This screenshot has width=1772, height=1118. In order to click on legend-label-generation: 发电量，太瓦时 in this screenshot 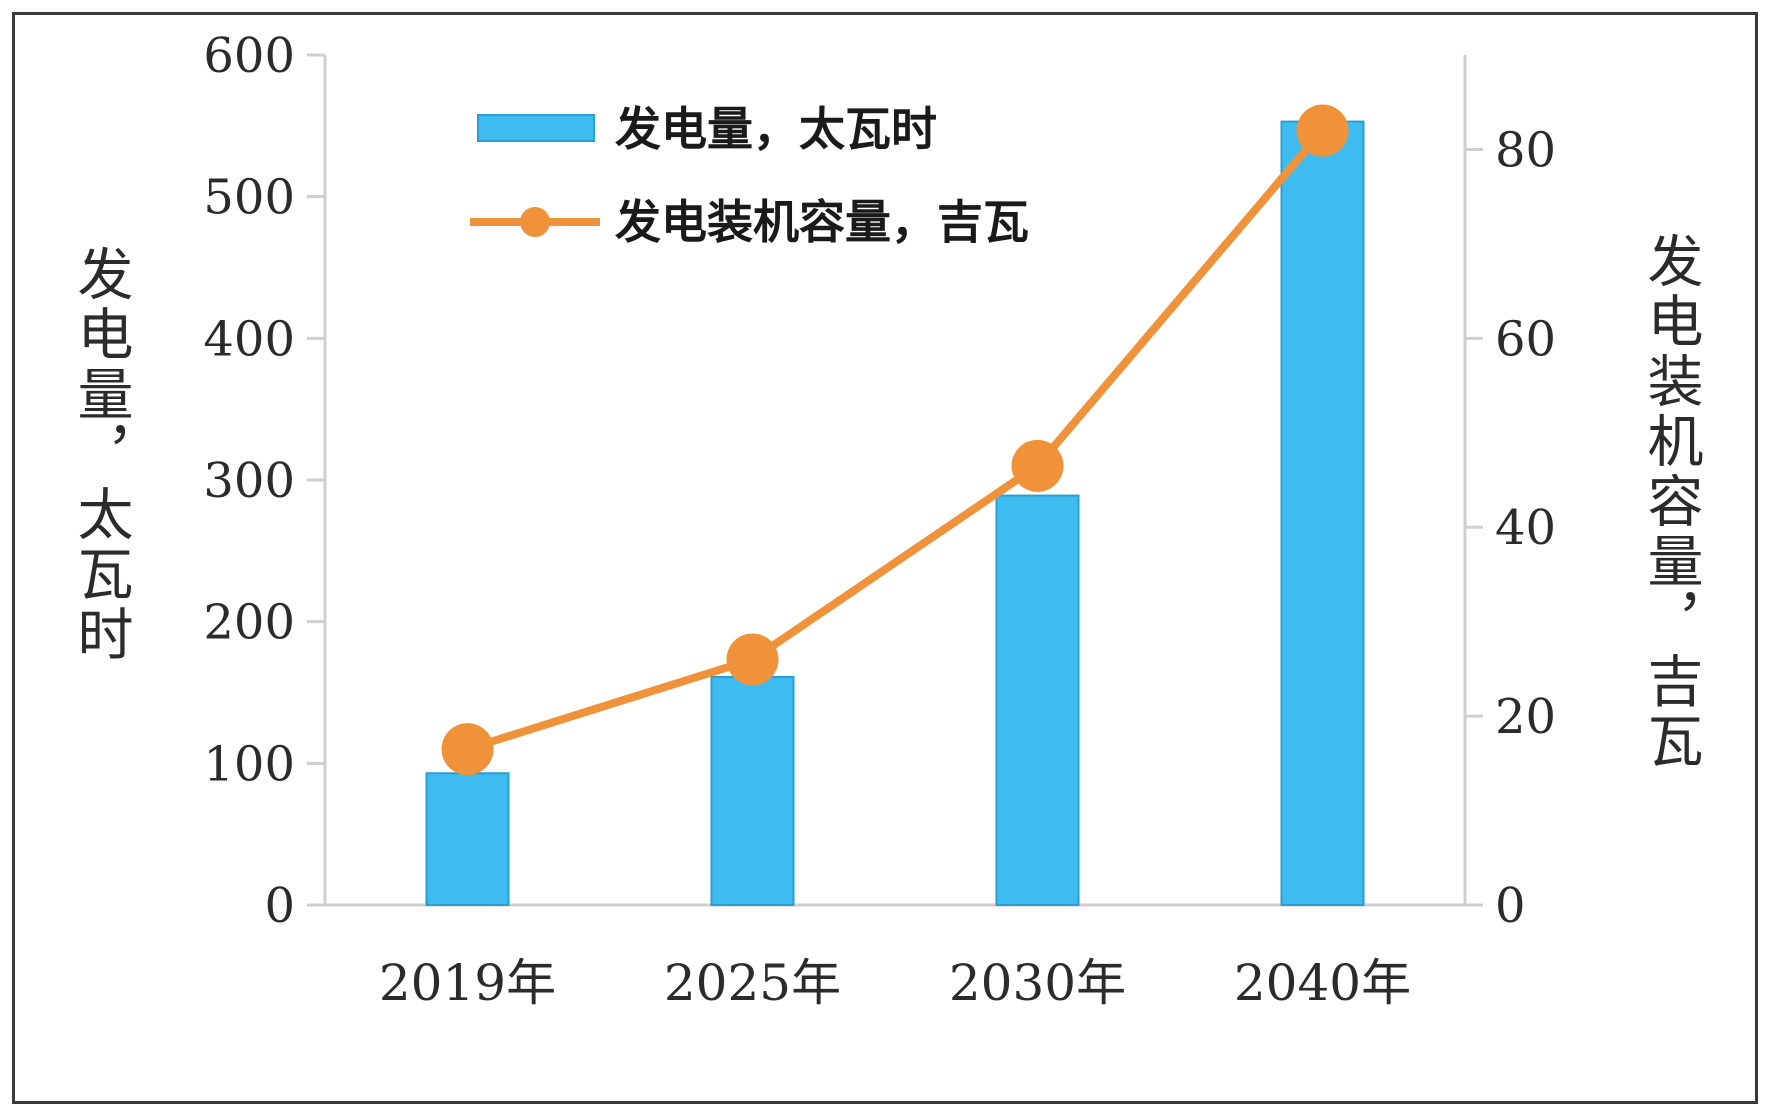, I will do `click(776, 129)`.